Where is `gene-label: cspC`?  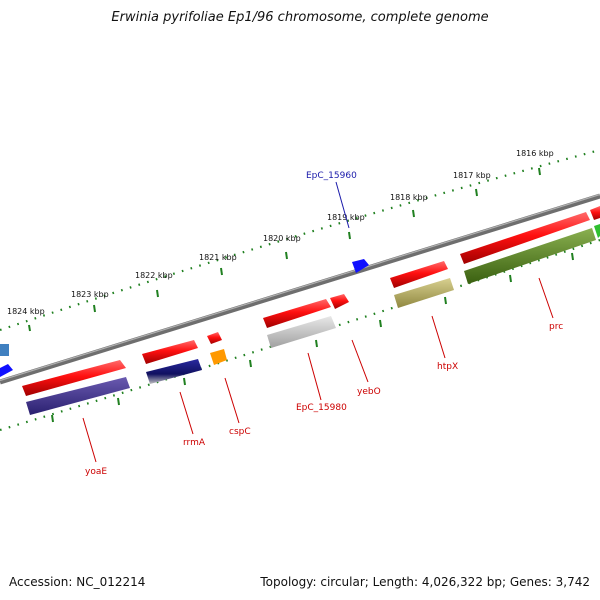 gene-label: cspC is located at coordinates (240, 432).